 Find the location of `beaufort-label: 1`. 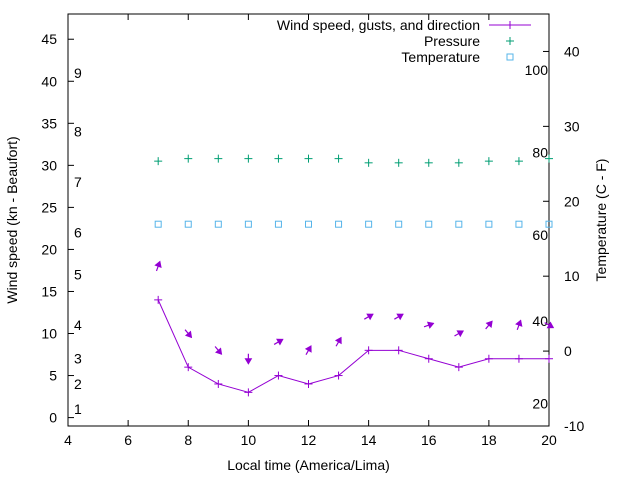

beaufort-label: 1 is located at coordinates (78, 409).